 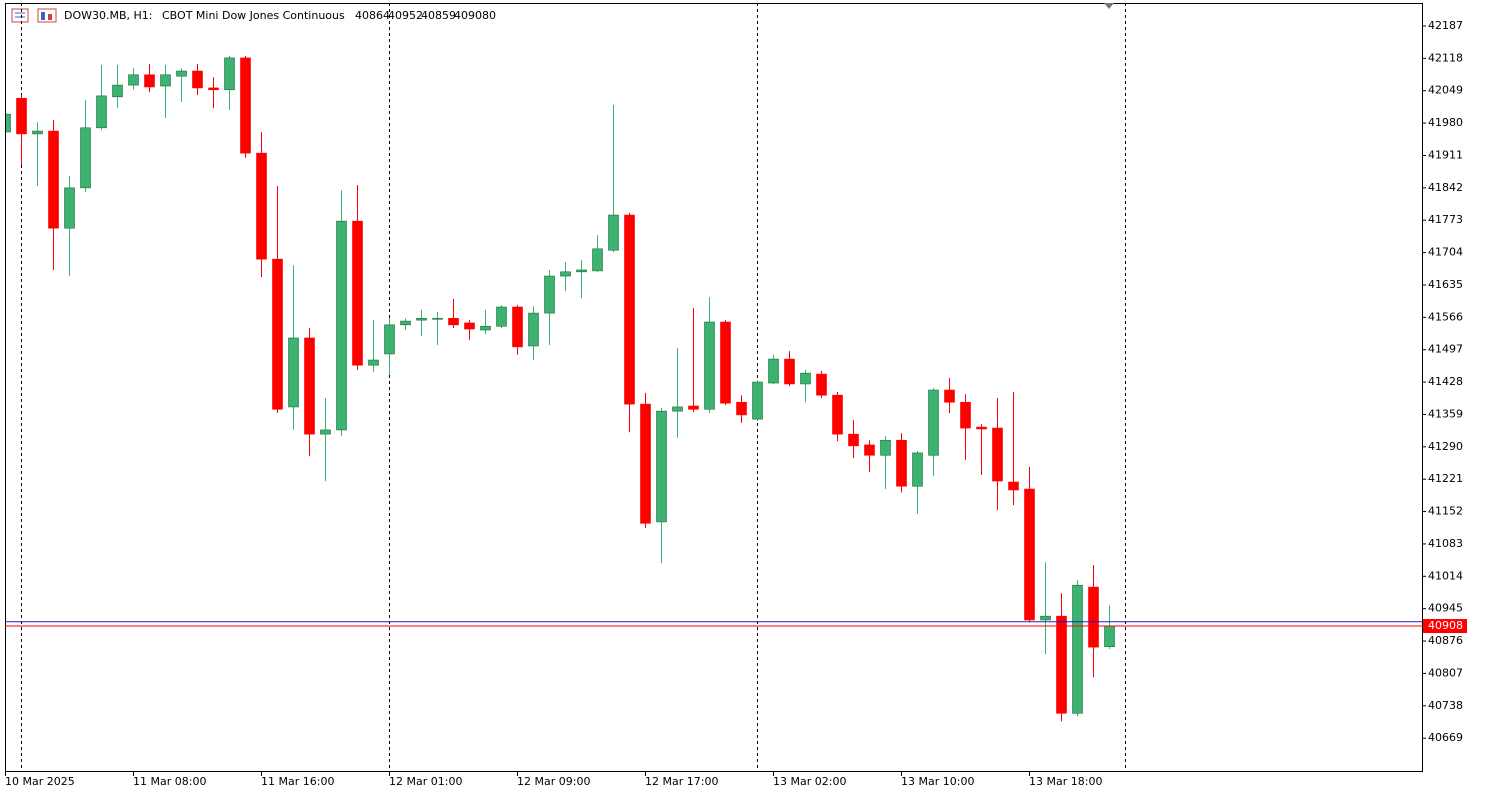 I want to click on price-label-box, so click(x=1445, y=626).